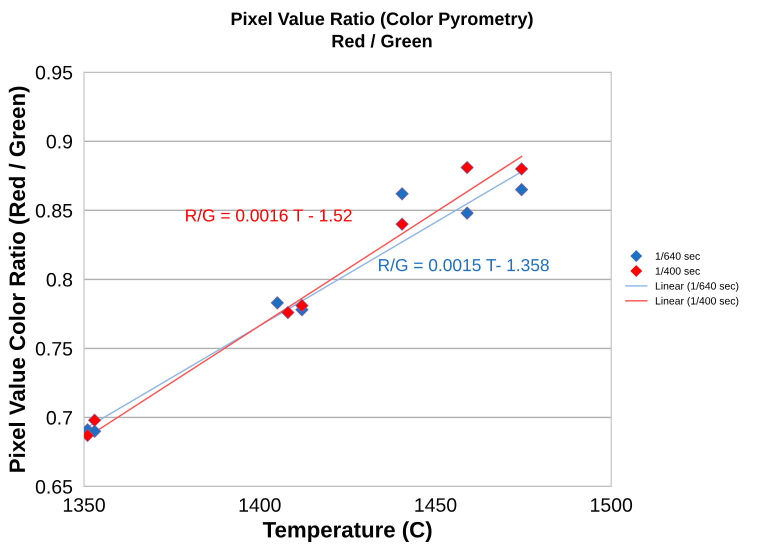 Image resolution: width=764 pixels, height=556 pixels. Describe the element at coordinates (54, 73) in the screenshot. I see `y-tick-label: 0.95` at that location.